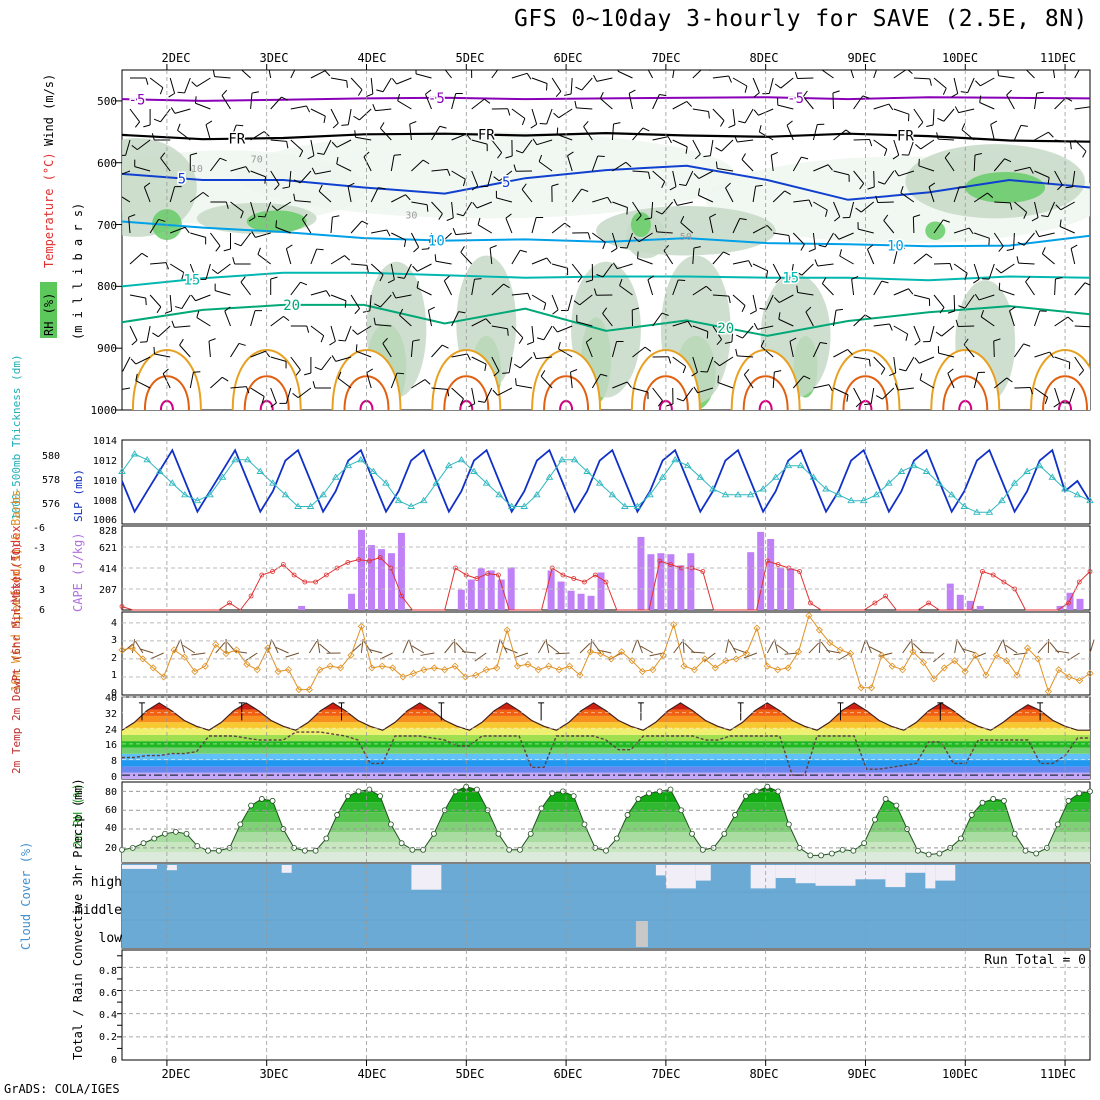 The height and width of the screenshot is (1100, 1100). What do you see at coordinates (606, 817) in the screenshot?
I see `rh2m-band` at bounding box center [606, 817].